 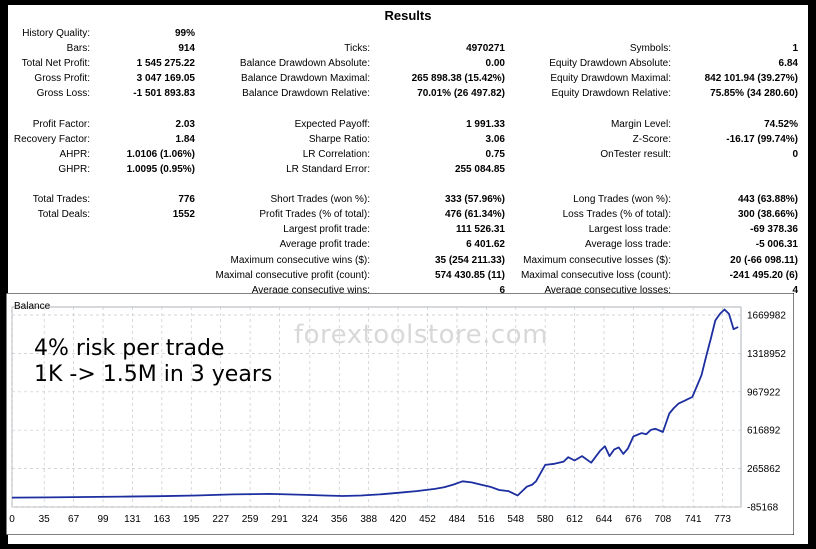 What do you see at coordinates (485, 49) in the screenshot?
I see `stat-value: 4970271` at bounding box center [485, 49].